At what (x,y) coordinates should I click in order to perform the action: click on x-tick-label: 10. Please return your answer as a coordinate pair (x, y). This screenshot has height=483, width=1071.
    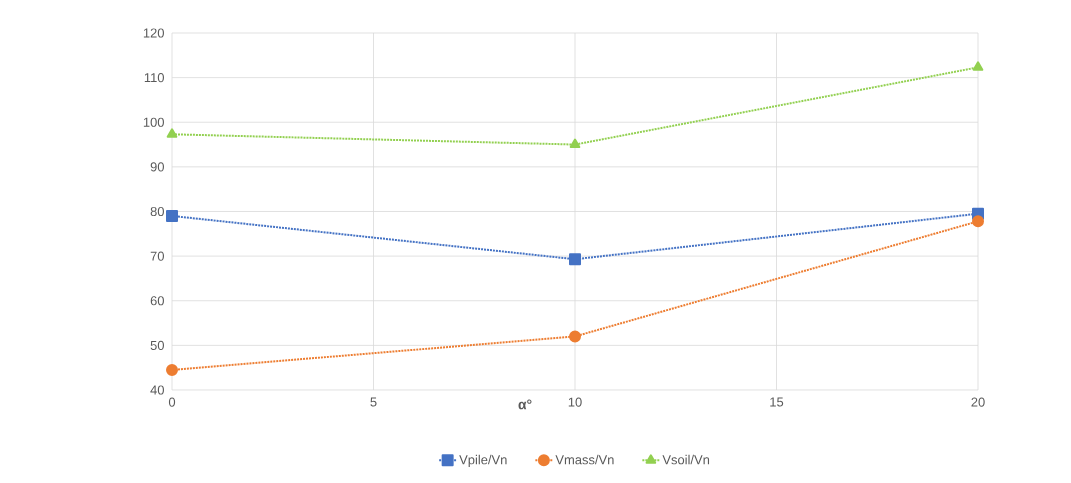
    Looking at the image, I should click on (575, 402).